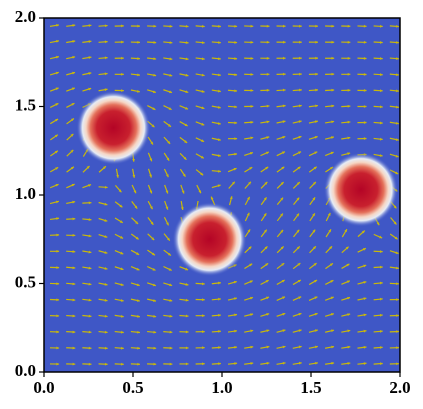  I want to click on x-tick-label: 2.0, so click(399, 387).